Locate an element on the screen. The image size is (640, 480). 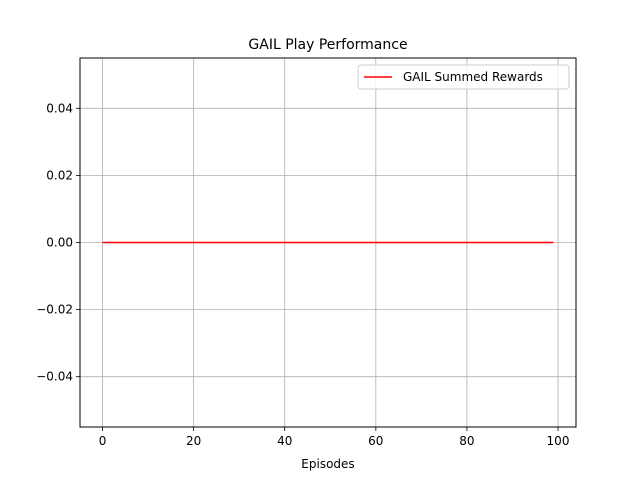
x-tick-label: 0 is located at coordinates (103, 441).